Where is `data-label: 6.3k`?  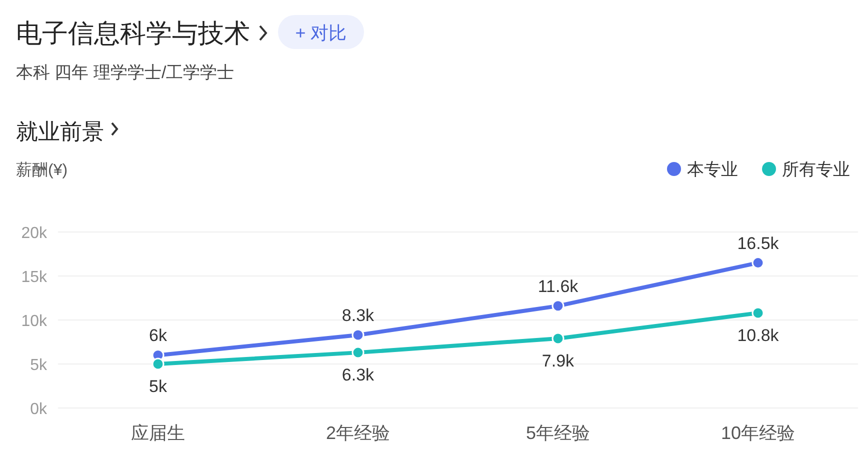 data-label: 6.3k is located at coordinates (358, 375).